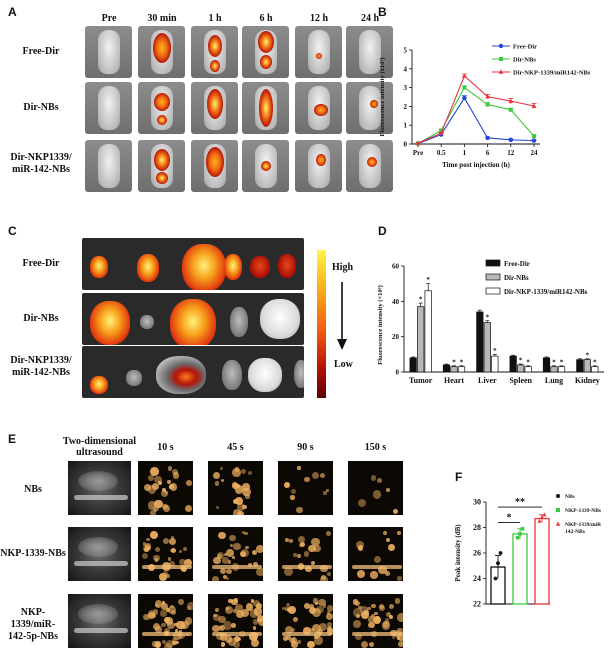 This screenshot has height=660, width=613. What do you see at coordinates (12, 231) in the screenshot?
I see `panel-label-c: C` at bounding box center [12, 231].